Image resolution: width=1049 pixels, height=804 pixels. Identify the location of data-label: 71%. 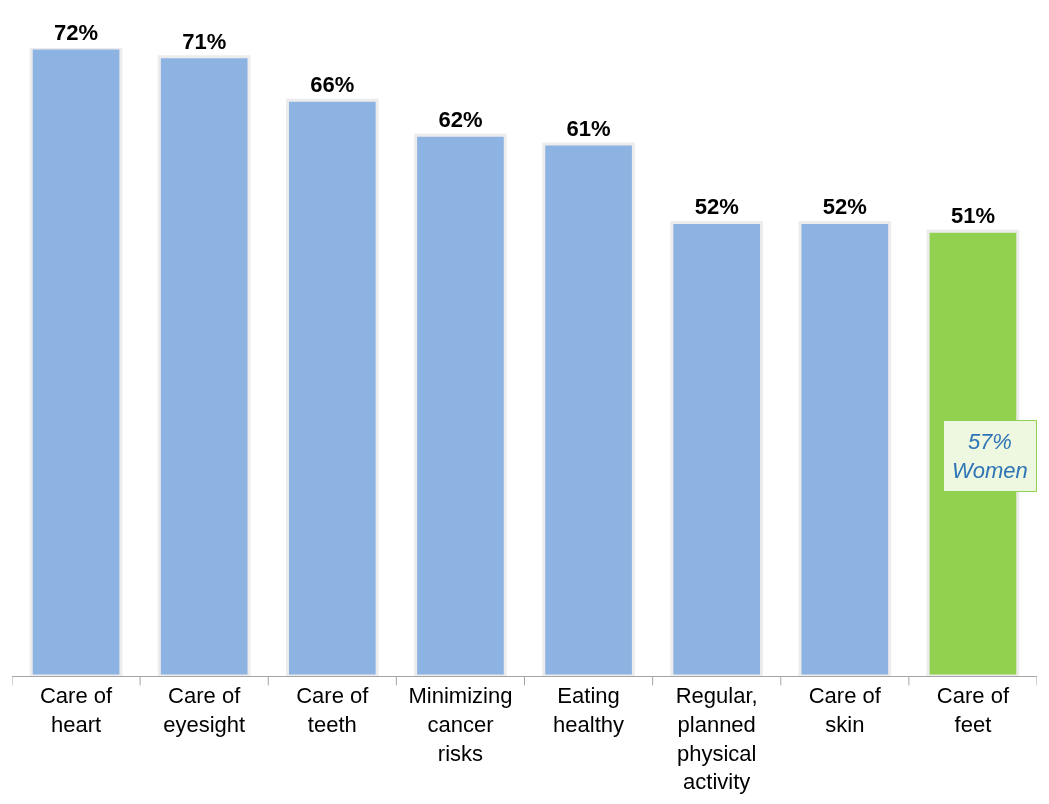
(204, 41).